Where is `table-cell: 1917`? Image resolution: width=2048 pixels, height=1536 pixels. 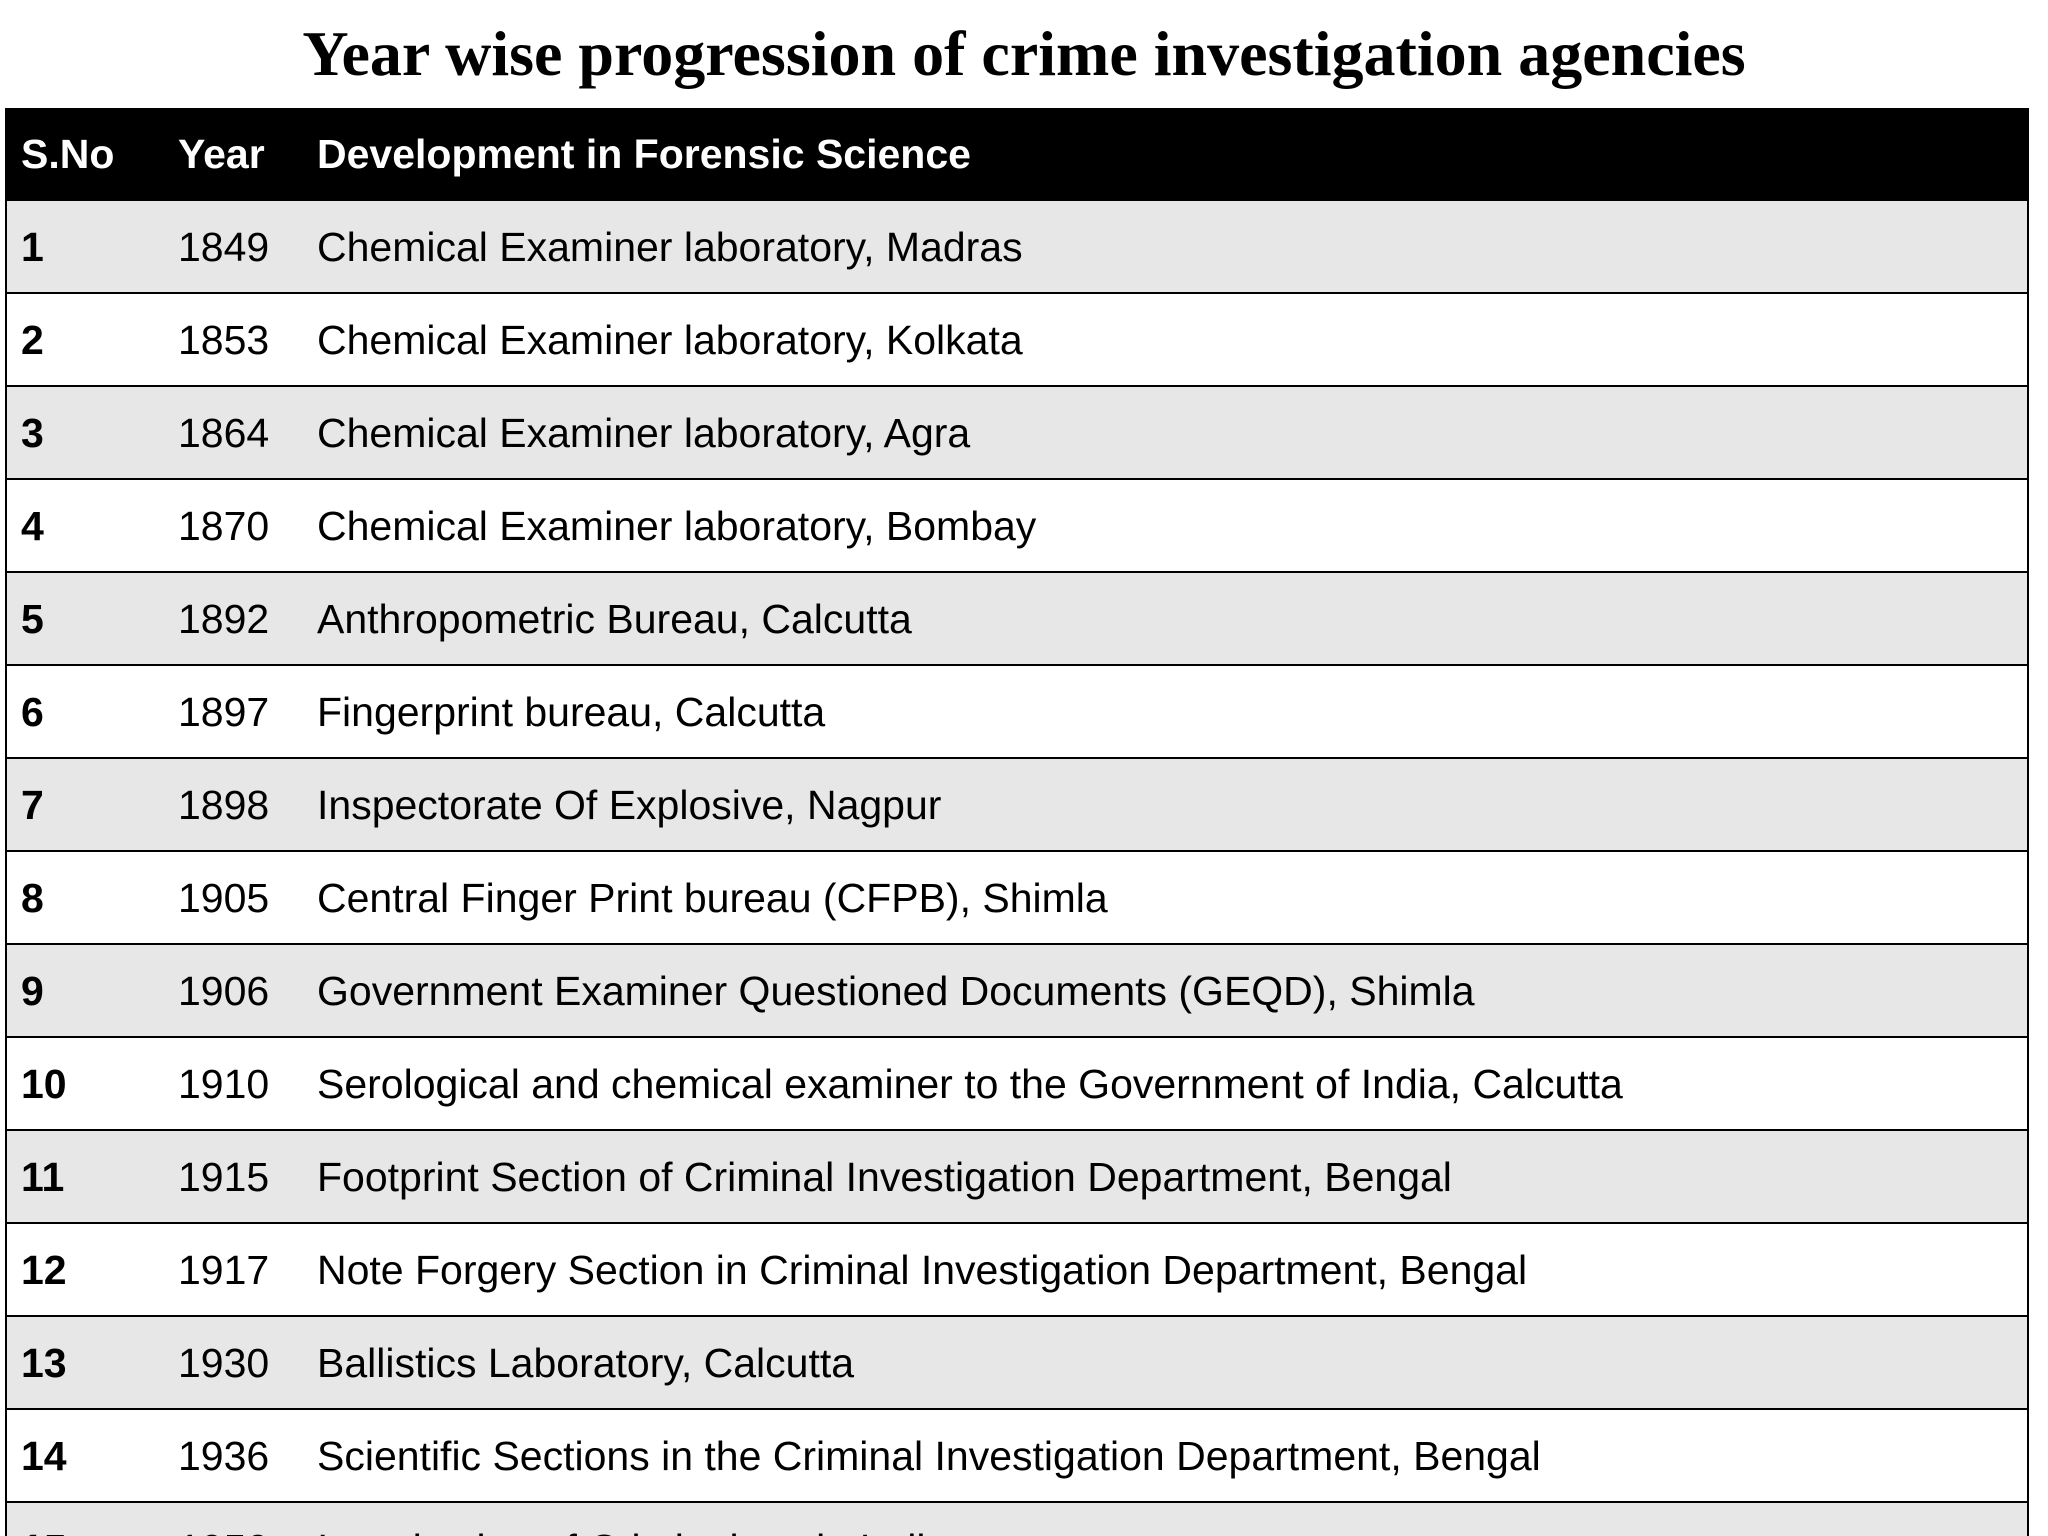
table-cell: 1917 is located at coordinates (224, 1270).